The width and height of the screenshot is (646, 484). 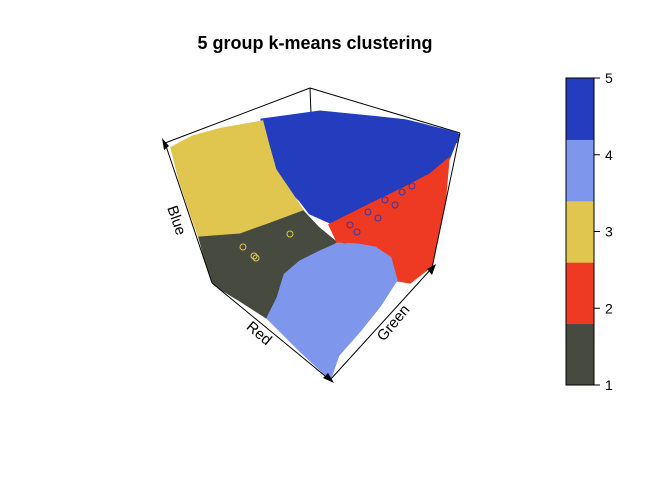 What do you see at coordinates (446, 200) in the screenshot?
I see `frame-edge-right` at bounding box center [446, 200].